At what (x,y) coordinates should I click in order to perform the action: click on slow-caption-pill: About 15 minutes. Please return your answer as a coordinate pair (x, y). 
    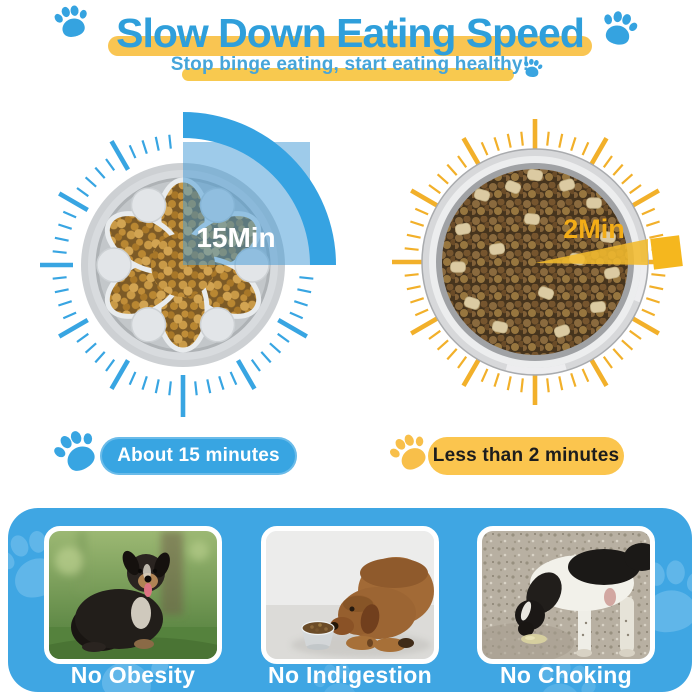
    Looking at the image, I should click on (198, 456).